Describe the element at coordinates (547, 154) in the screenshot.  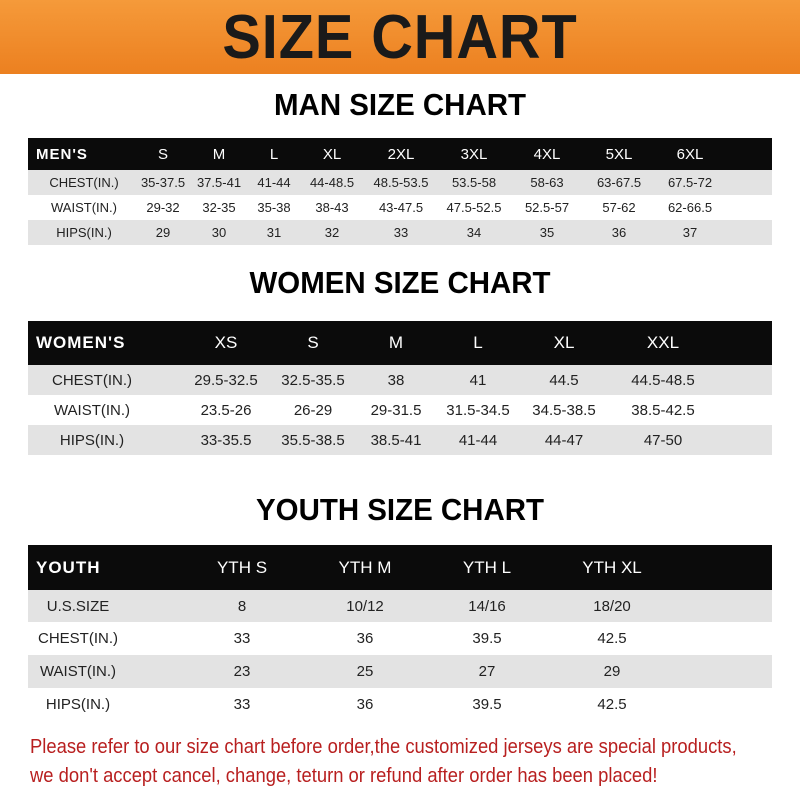
I see `size-header-cell: 4XL` at that location.